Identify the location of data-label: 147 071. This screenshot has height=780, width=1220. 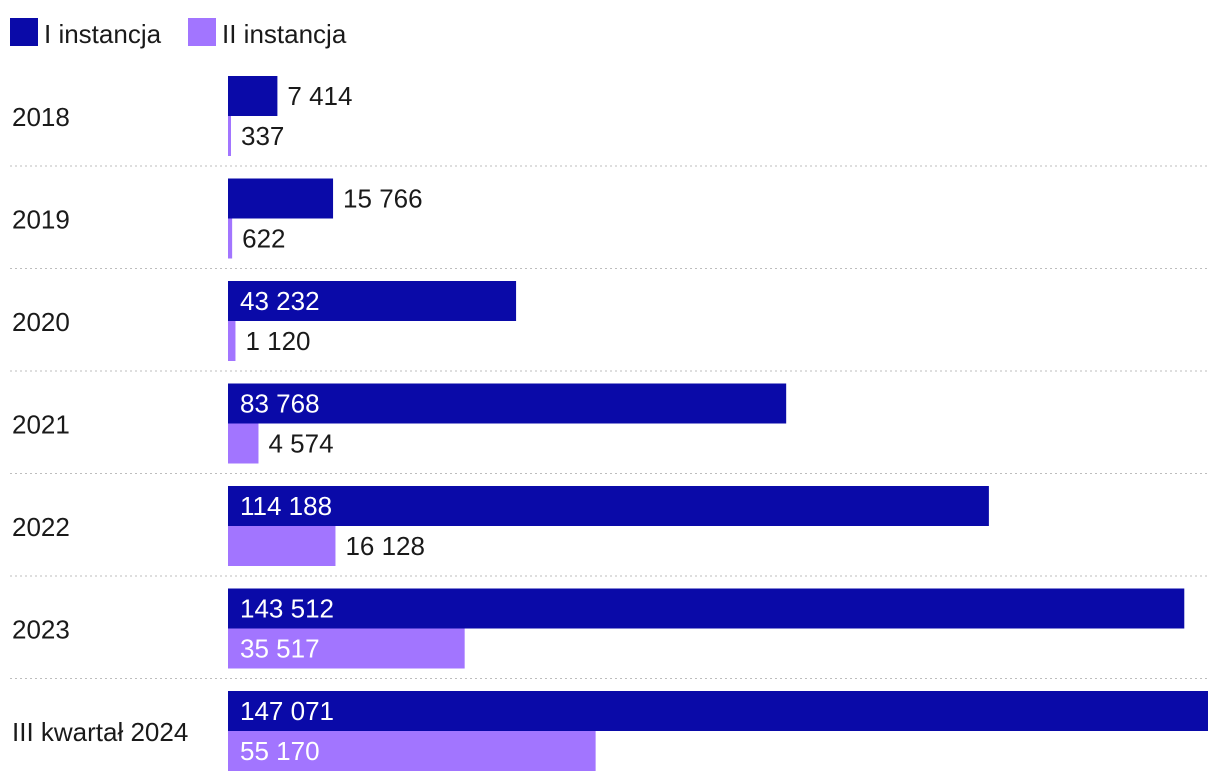
(287, 711).